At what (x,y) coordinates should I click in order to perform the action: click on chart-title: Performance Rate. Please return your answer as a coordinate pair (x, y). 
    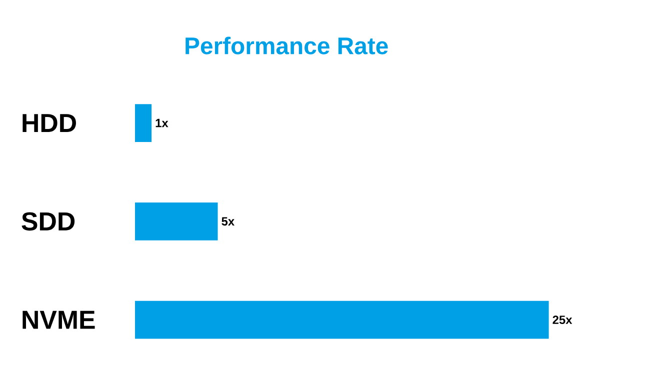
    Looking at the image, I should click on (287, 45).